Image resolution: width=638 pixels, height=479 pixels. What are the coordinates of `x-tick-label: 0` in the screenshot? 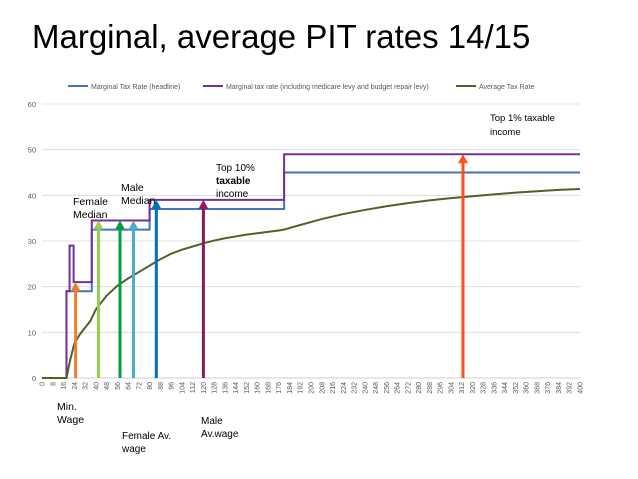 It's located at (43, 384).